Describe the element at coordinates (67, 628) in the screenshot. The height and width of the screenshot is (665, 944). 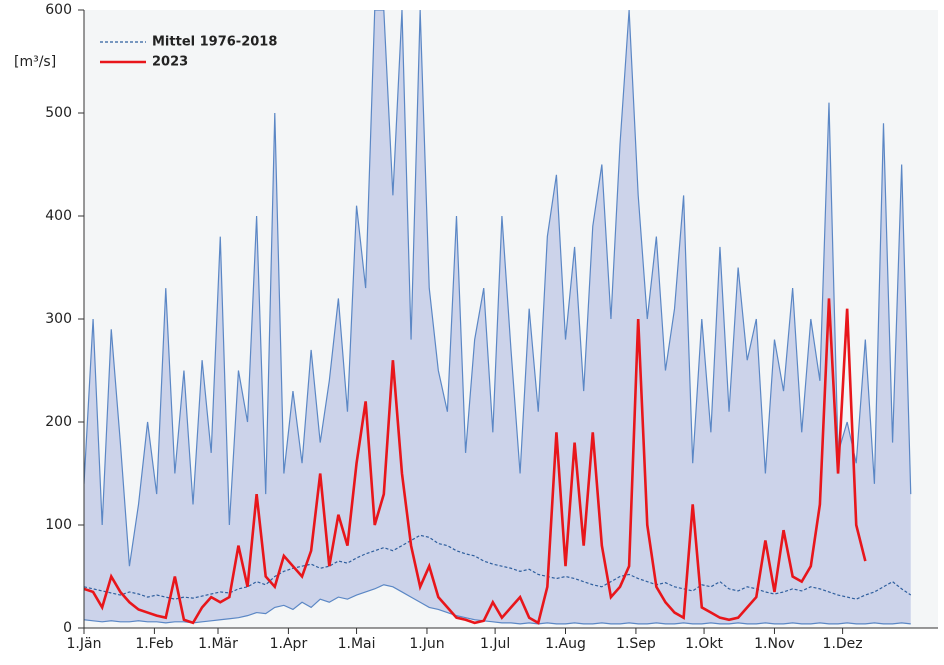
I see `y-tick-label: 0` at that location.